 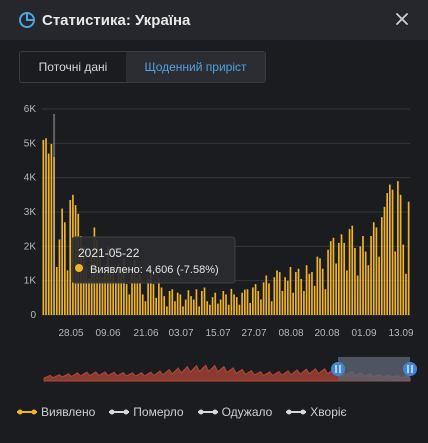 What do you see at coordinates (30, 178) in the screenshot?
I see `y-tick-label: 4K` at bounding box center [30, 178].